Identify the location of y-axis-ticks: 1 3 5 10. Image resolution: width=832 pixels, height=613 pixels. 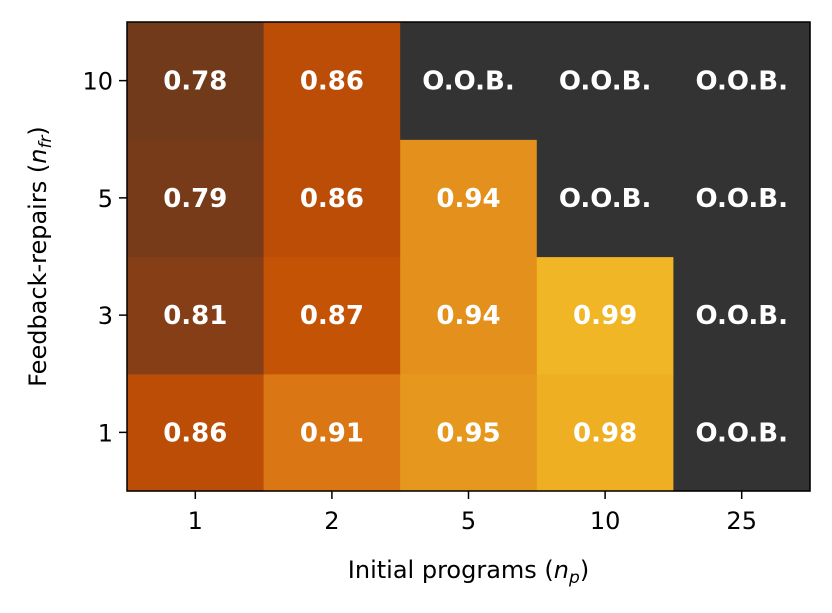
(104, 257).